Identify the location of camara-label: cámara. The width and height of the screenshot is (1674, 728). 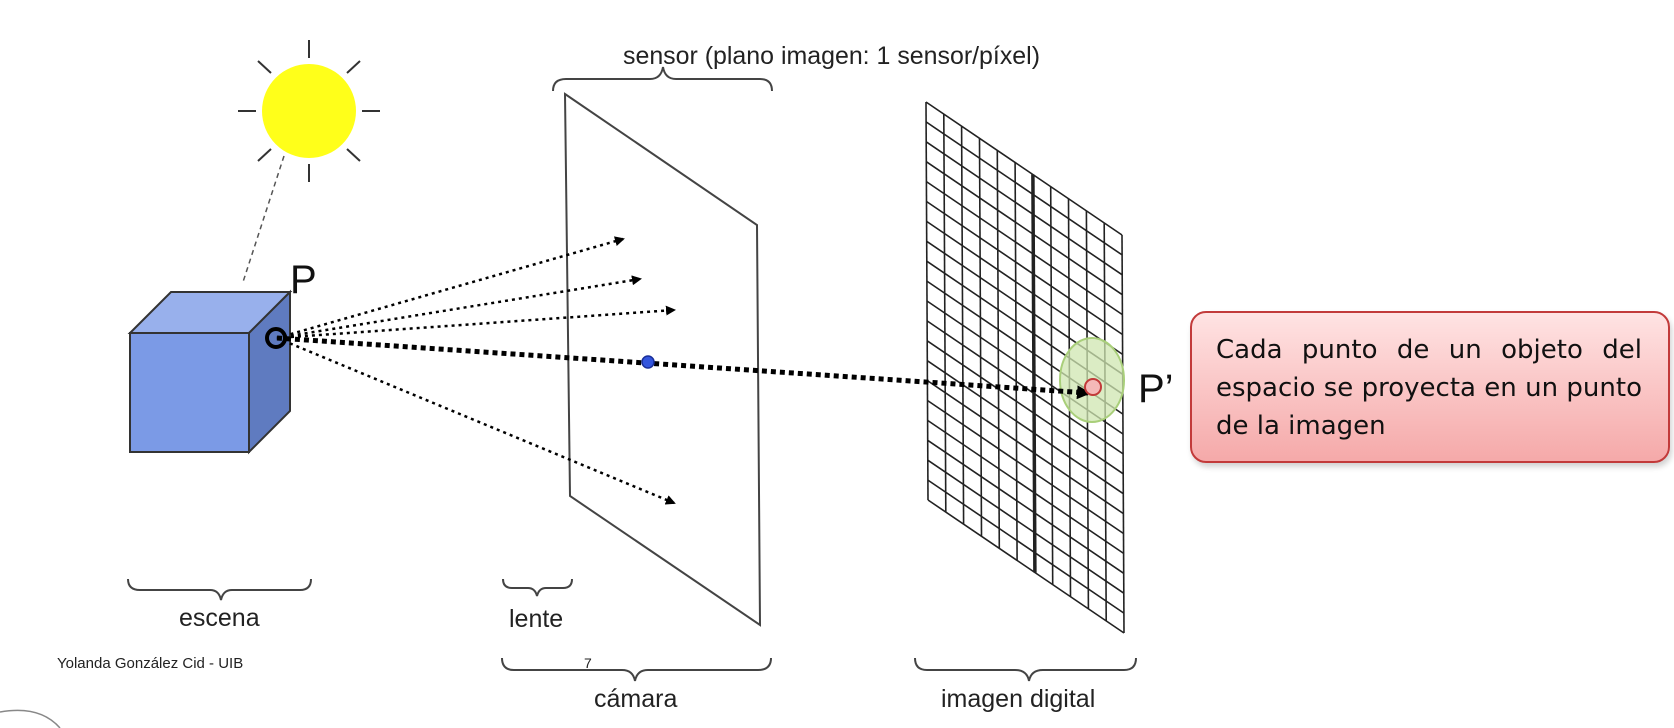
(635, 699).